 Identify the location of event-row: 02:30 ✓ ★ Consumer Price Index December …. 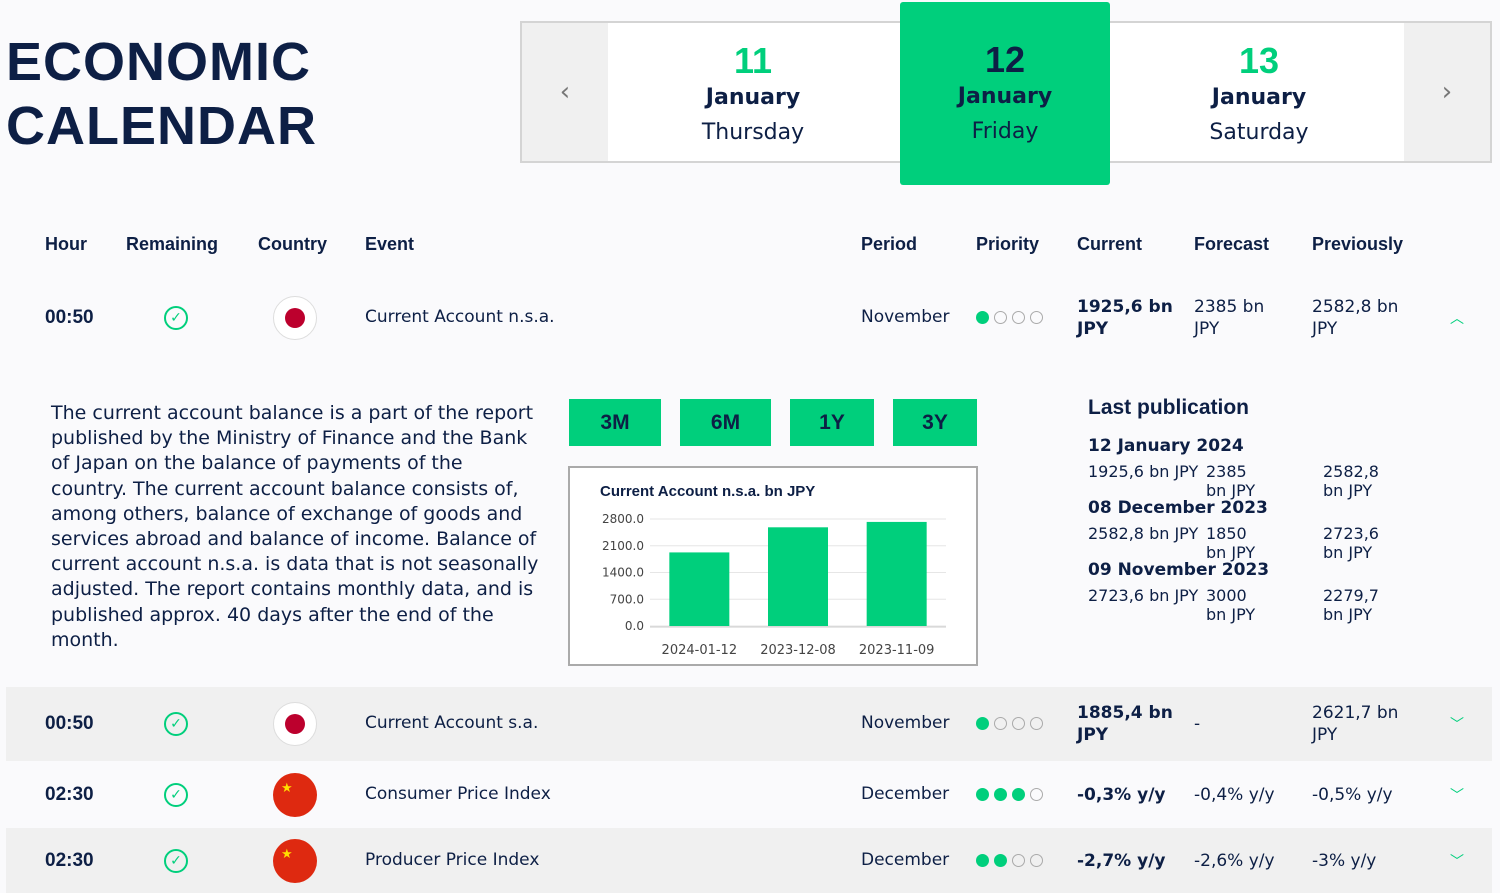
(749, 794).